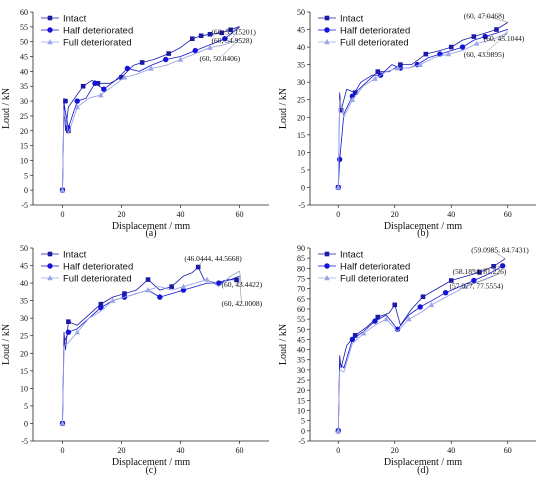  I want to click on y-tick-label-4-8: 35, so click(301, 360).